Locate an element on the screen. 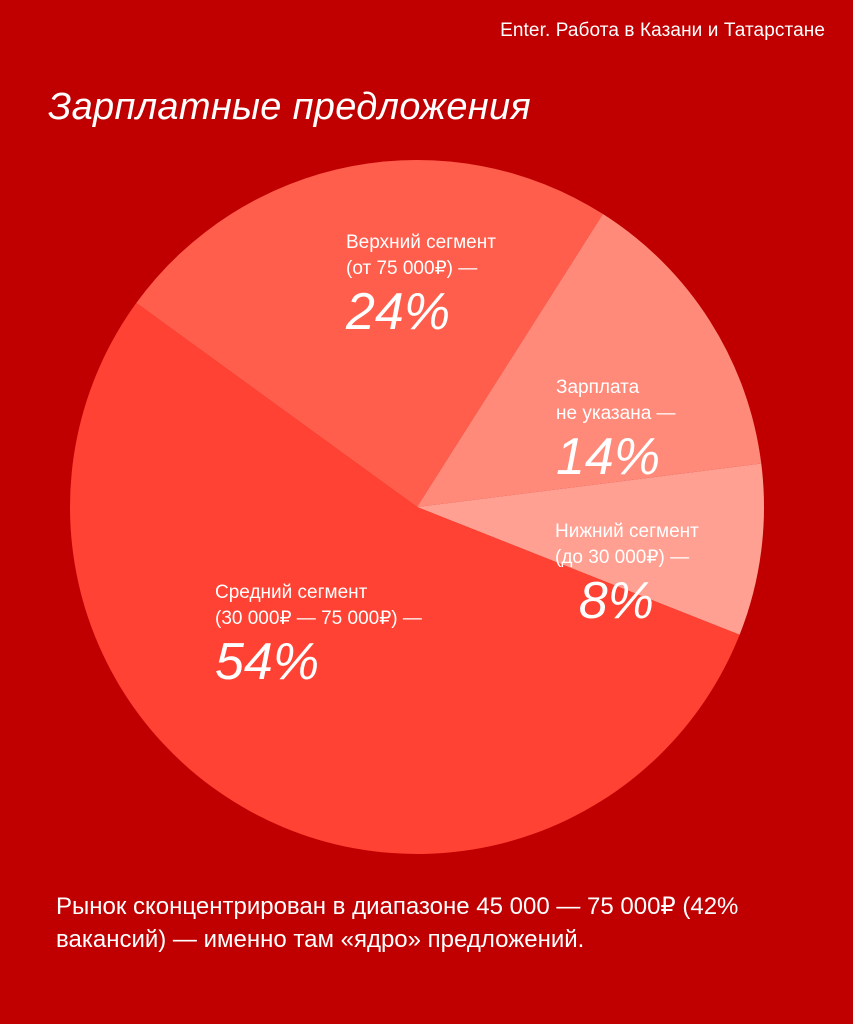 The width and height of the screenshot is (853, 1024). slice-percent: 24% is located at coordinates (398, 312).